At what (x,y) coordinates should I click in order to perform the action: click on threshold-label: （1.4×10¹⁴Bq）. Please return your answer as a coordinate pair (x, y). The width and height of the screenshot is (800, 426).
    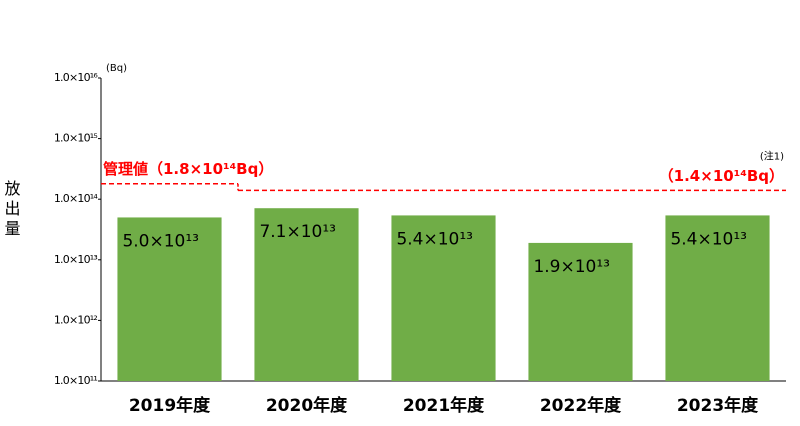
    Looking at the image, I should click on (721, 176).